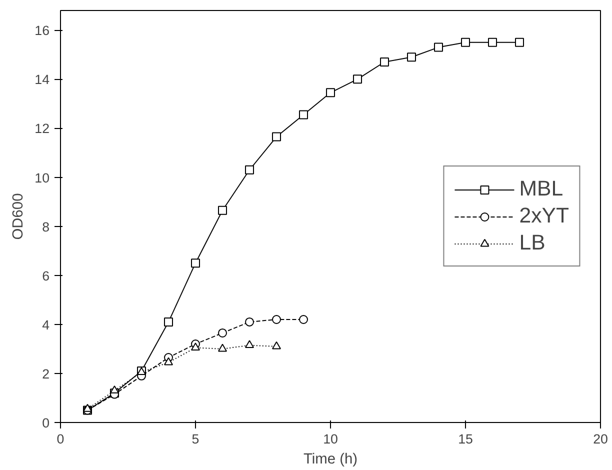 The image size is (612, 470). I want to click on y-tick-label: 16, so click(42, 30).